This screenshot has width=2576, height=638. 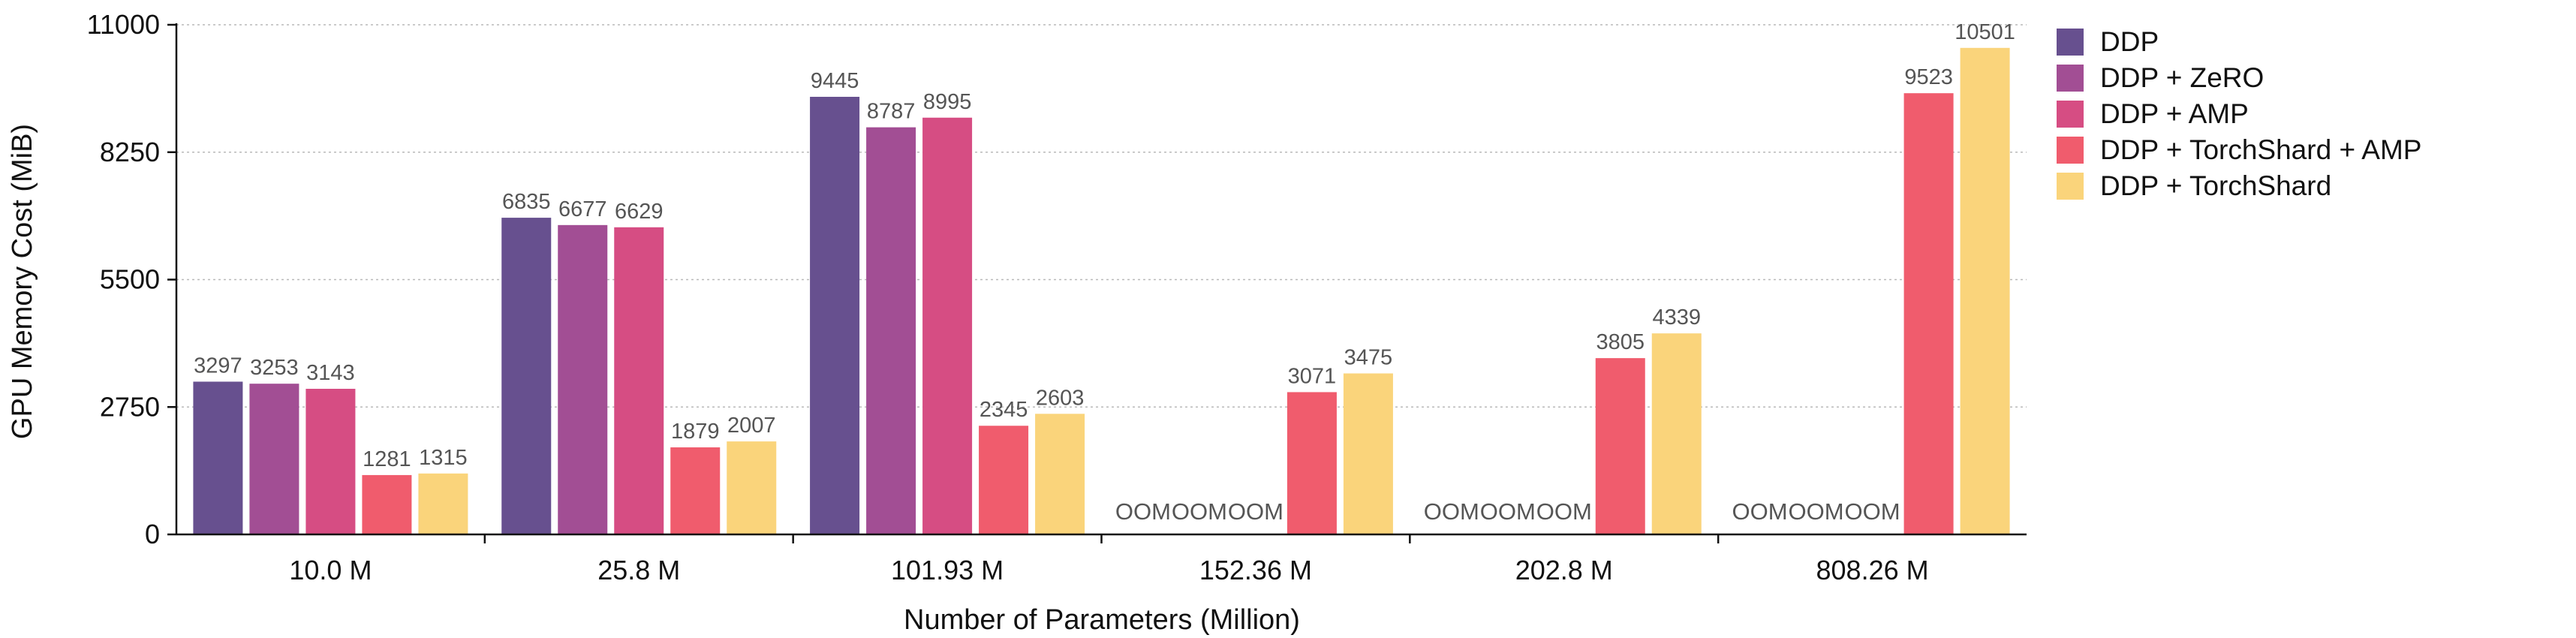 I want to click on bar-value-label: 9445, so click(x=835, y=81).